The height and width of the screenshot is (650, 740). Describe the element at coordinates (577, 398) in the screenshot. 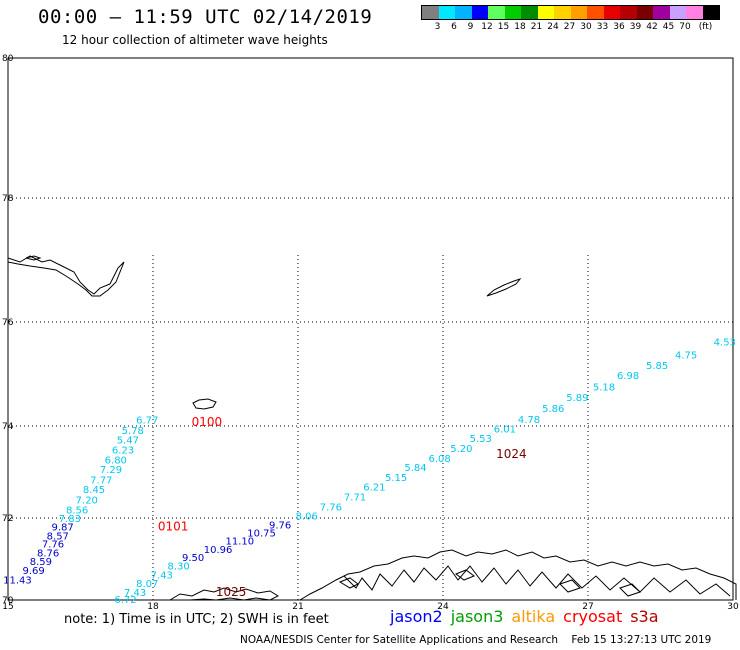

I see `wave-height-value: 5.89` at that location.